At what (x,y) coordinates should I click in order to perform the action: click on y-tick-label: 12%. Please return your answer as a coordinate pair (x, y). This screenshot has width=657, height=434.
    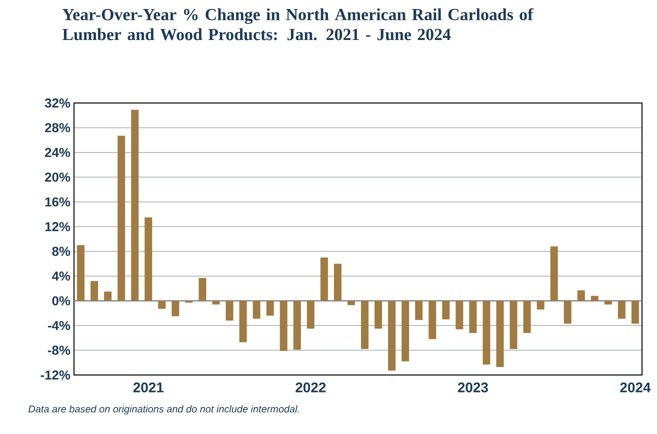
    Looking at the image, I should click on (57, 227).